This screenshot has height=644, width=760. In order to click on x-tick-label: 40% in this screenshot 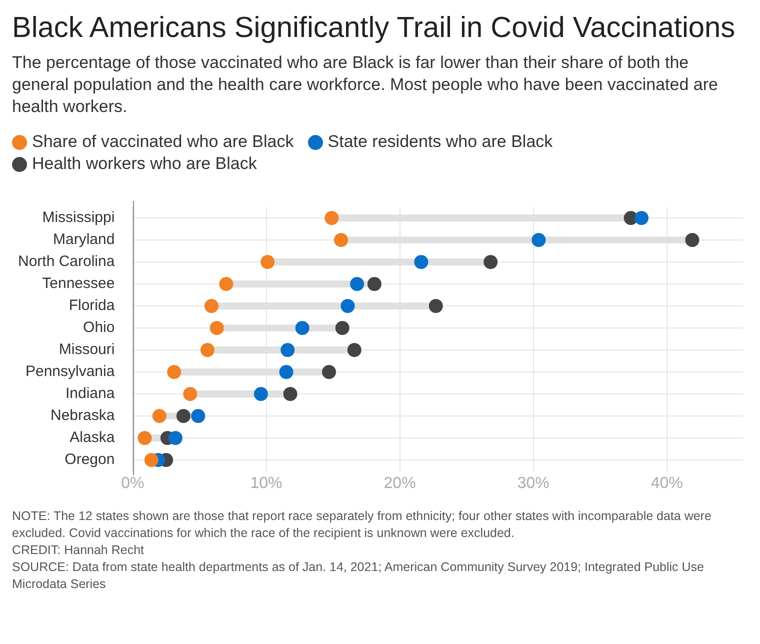, I will do `click(666, 483)`.